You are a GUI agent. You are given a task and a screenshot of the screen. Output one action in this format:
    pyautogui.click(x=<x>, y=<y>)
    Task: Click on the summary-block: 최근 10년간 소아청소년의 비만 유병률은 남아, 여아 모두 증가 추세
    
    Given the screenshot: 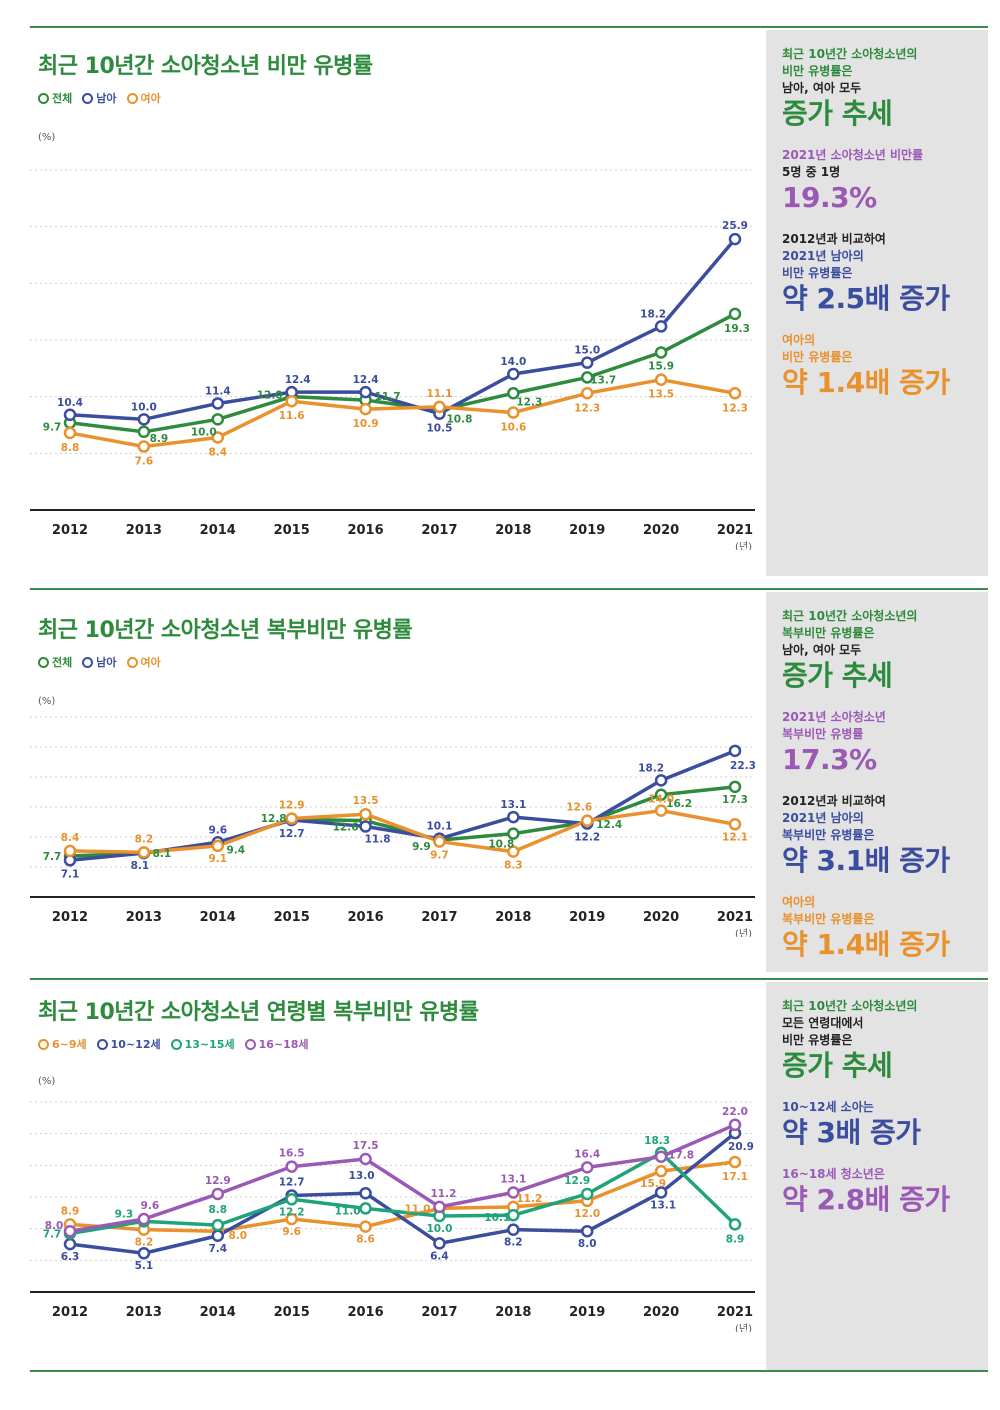 What is the action you would take?
    pyautogui.click(x=878, y=88)
    